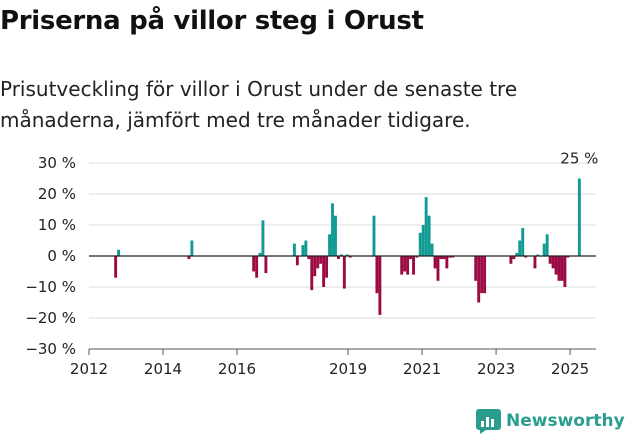 This screenshot has width=631, height=439. Describe the element at coordinates (237, 367) in the screenshot. I see `x-tick-label: 2016` at that location.